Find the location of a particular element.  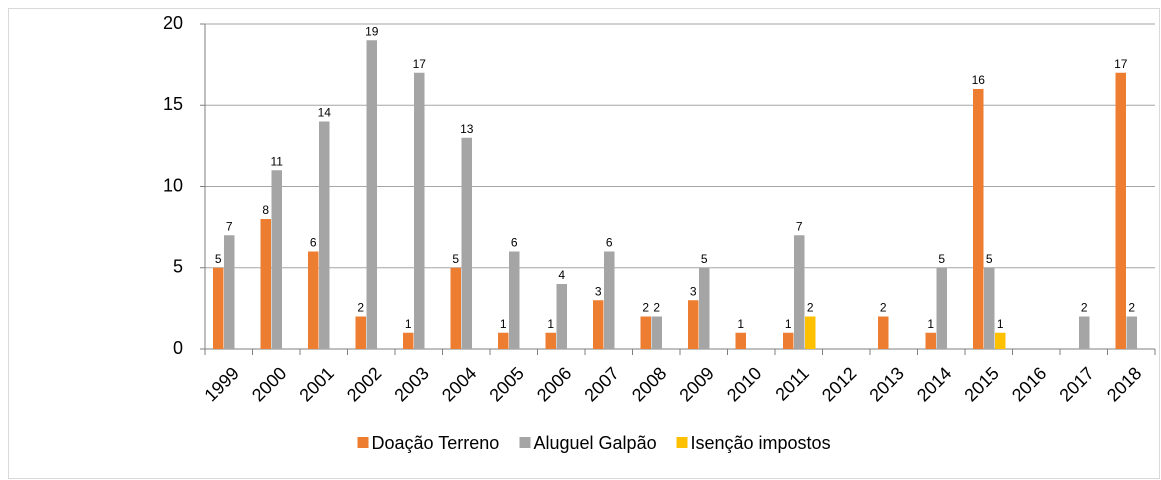

data-label: 16 is located at coordinates (979, 80).